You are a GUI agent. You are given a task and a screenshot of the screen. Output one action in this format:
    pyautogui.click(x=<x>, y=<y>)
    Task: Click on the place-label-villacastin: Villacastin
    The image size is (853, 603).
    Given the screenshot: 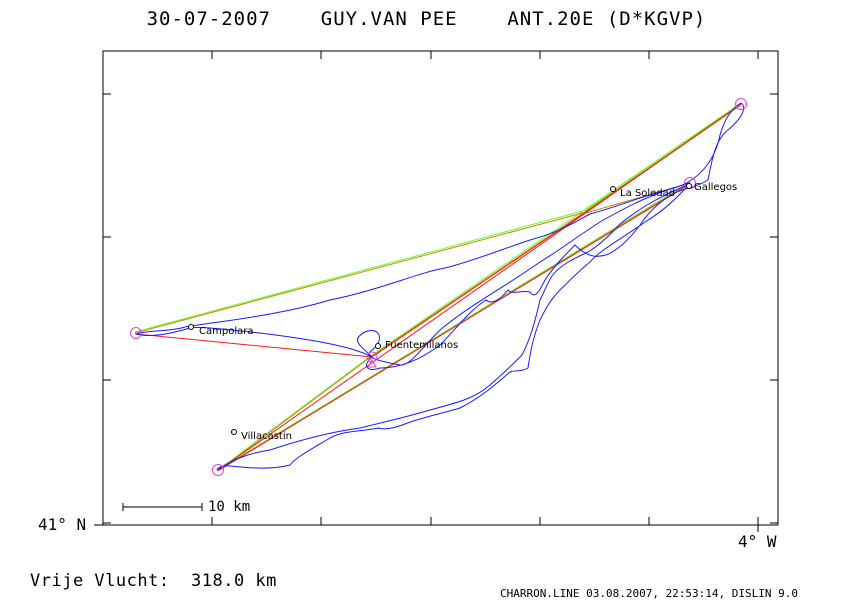 What is the action you would take?
    pyautogui.click(x=266, y=436)
    